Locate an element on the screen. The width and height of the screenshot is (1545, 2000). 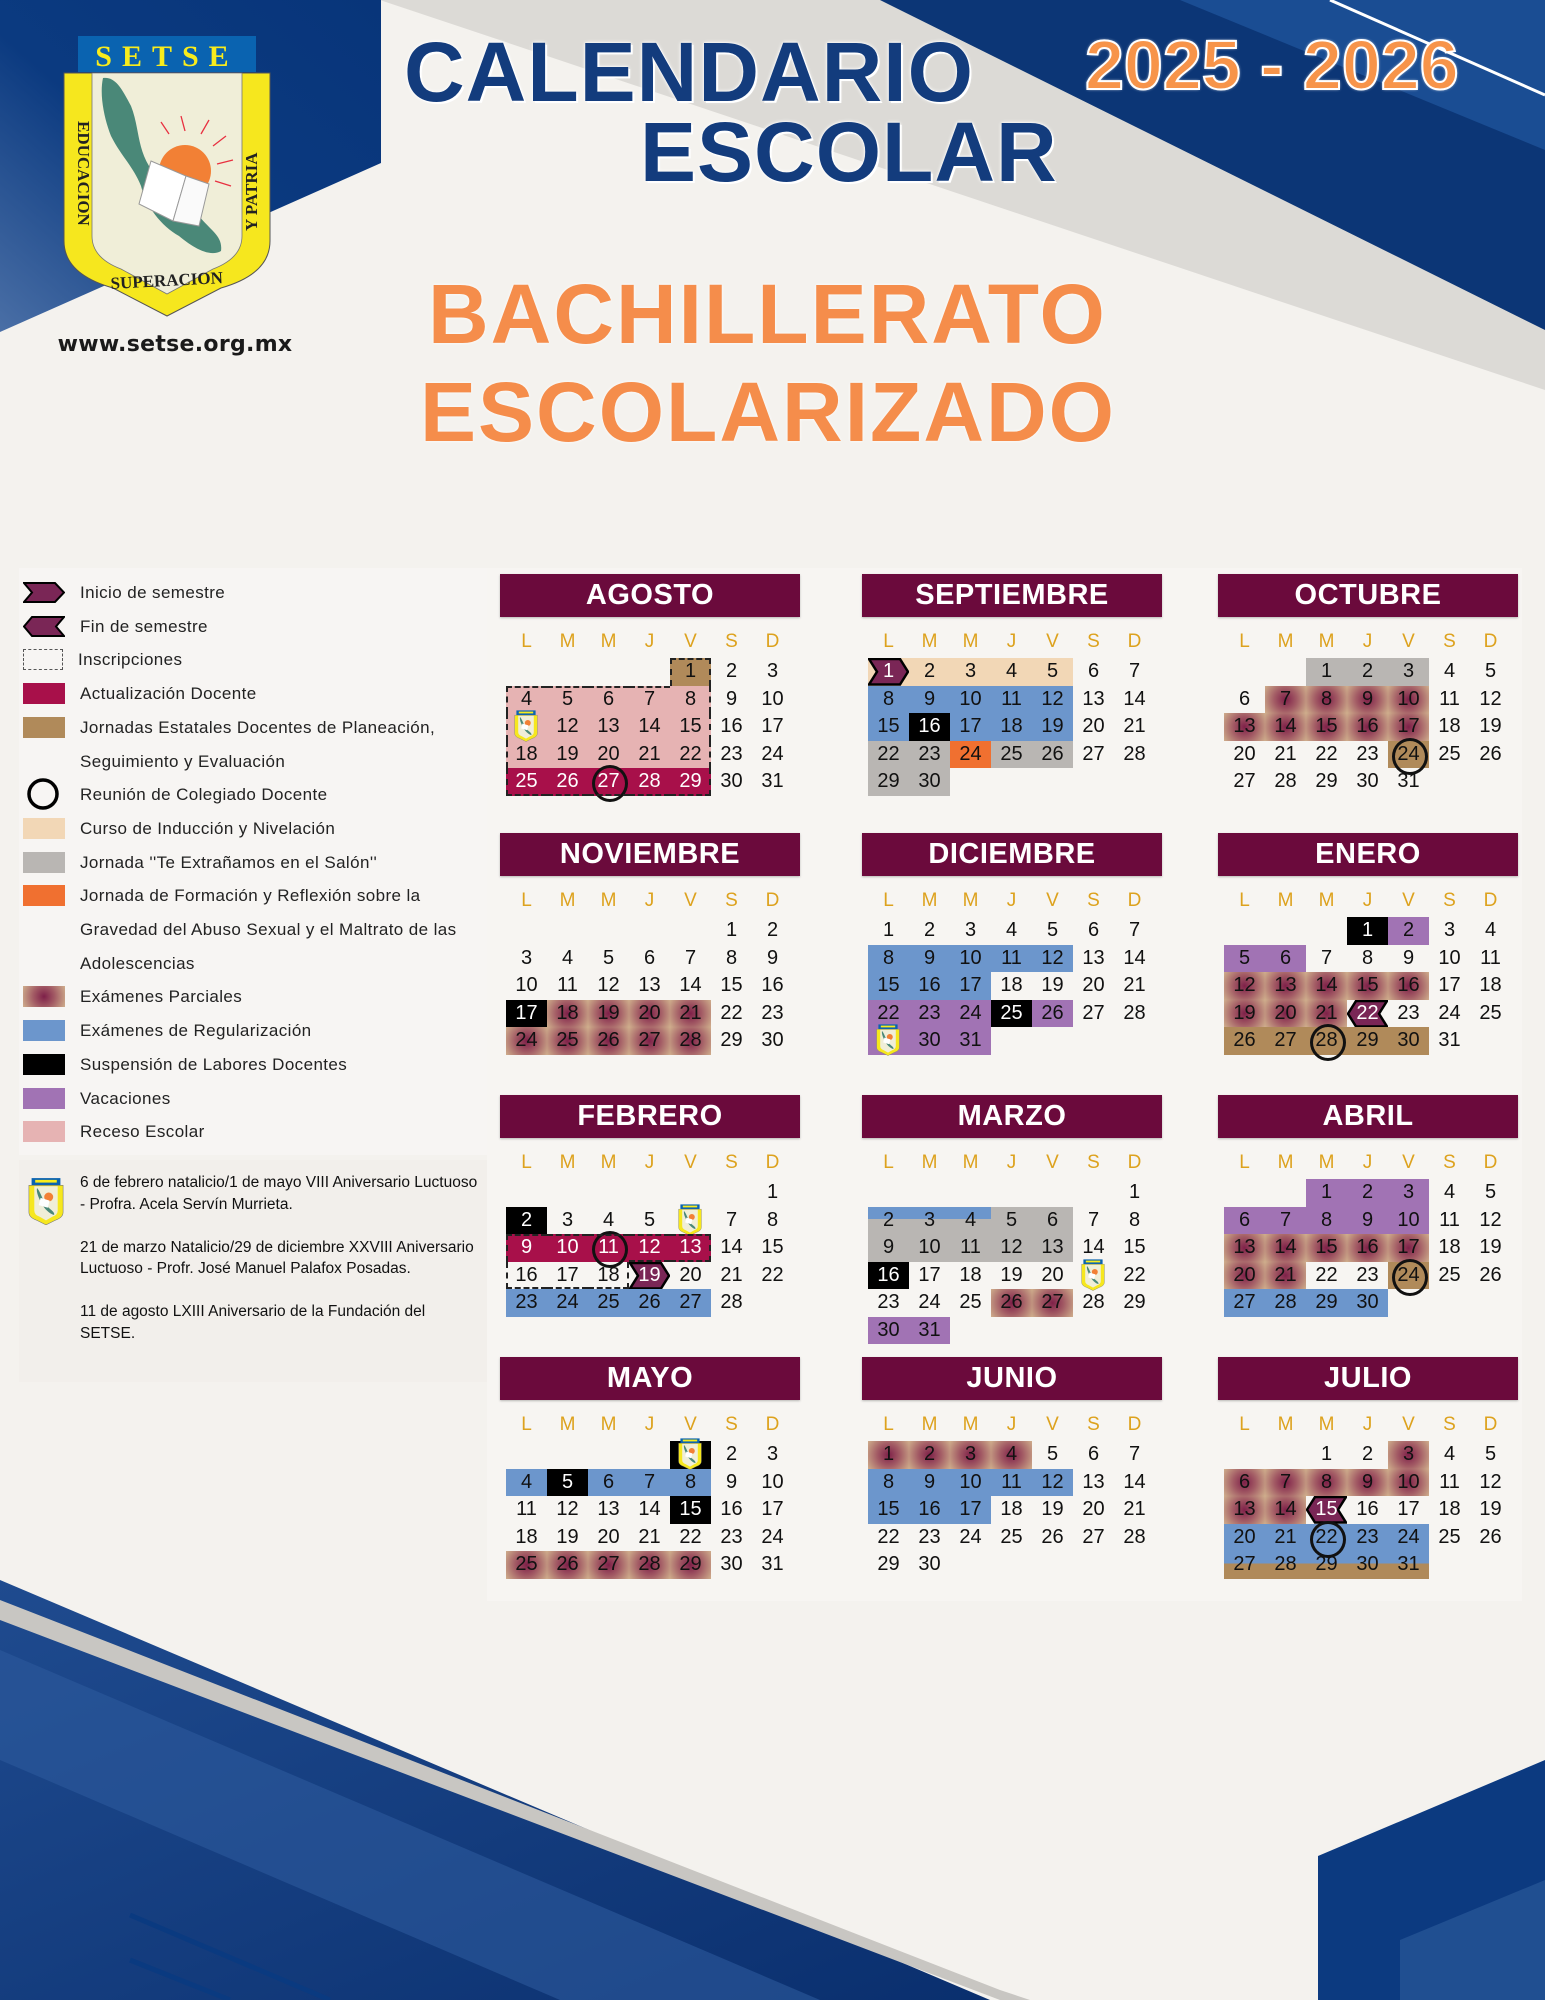
day-cell: 4 is located at coordinates (526, 1482).